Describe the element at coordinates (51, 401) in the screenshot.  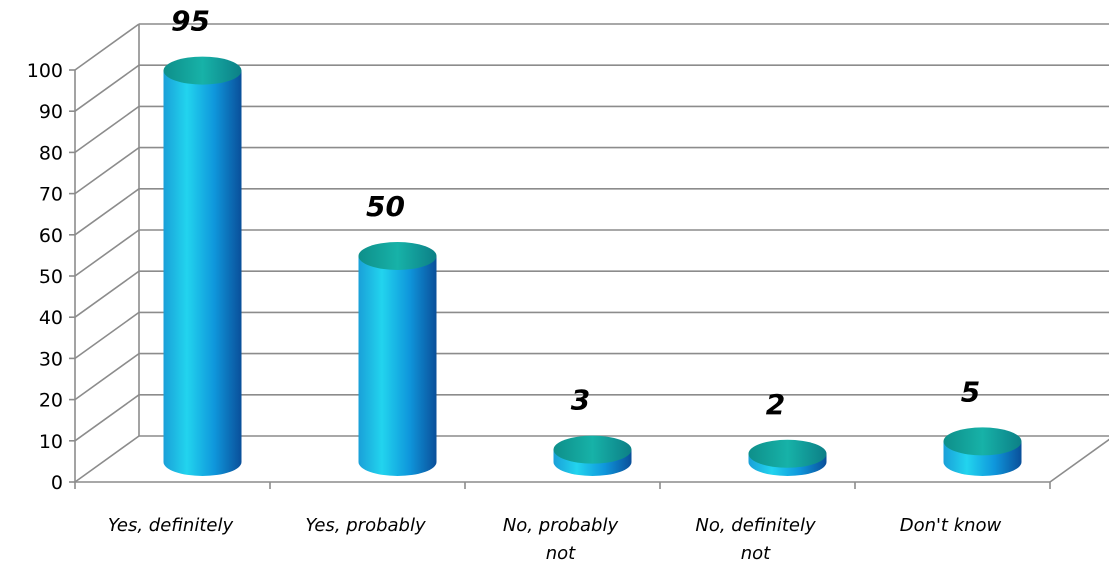
I see `y-tick-label: 20` at that location.